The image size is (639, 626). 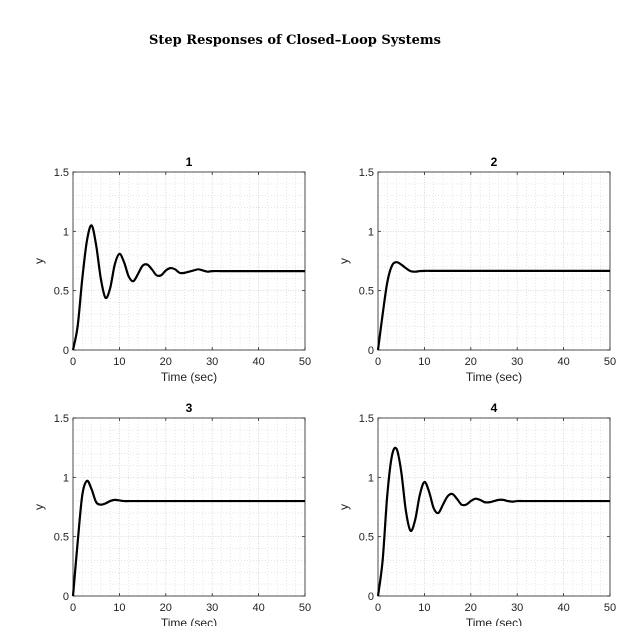 What do you see at coordinates (295, 40) in the screenshot?
I see `figure-title: Step Responses of Closed–Loop Systems` at bounding box center [295, 40].